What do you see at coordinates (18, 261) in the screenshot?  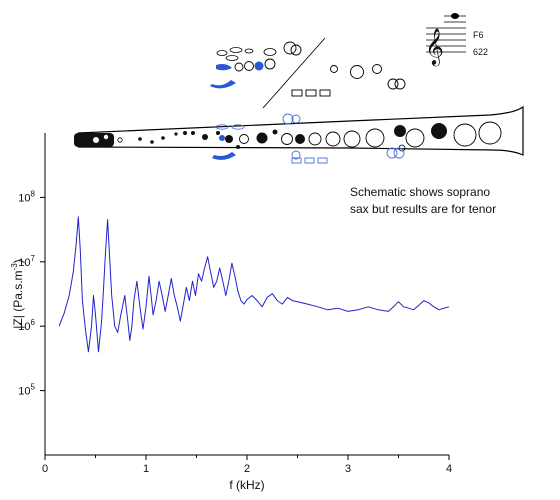 I see `y-axis-label-tail: )` at bounding box center [18, 261].